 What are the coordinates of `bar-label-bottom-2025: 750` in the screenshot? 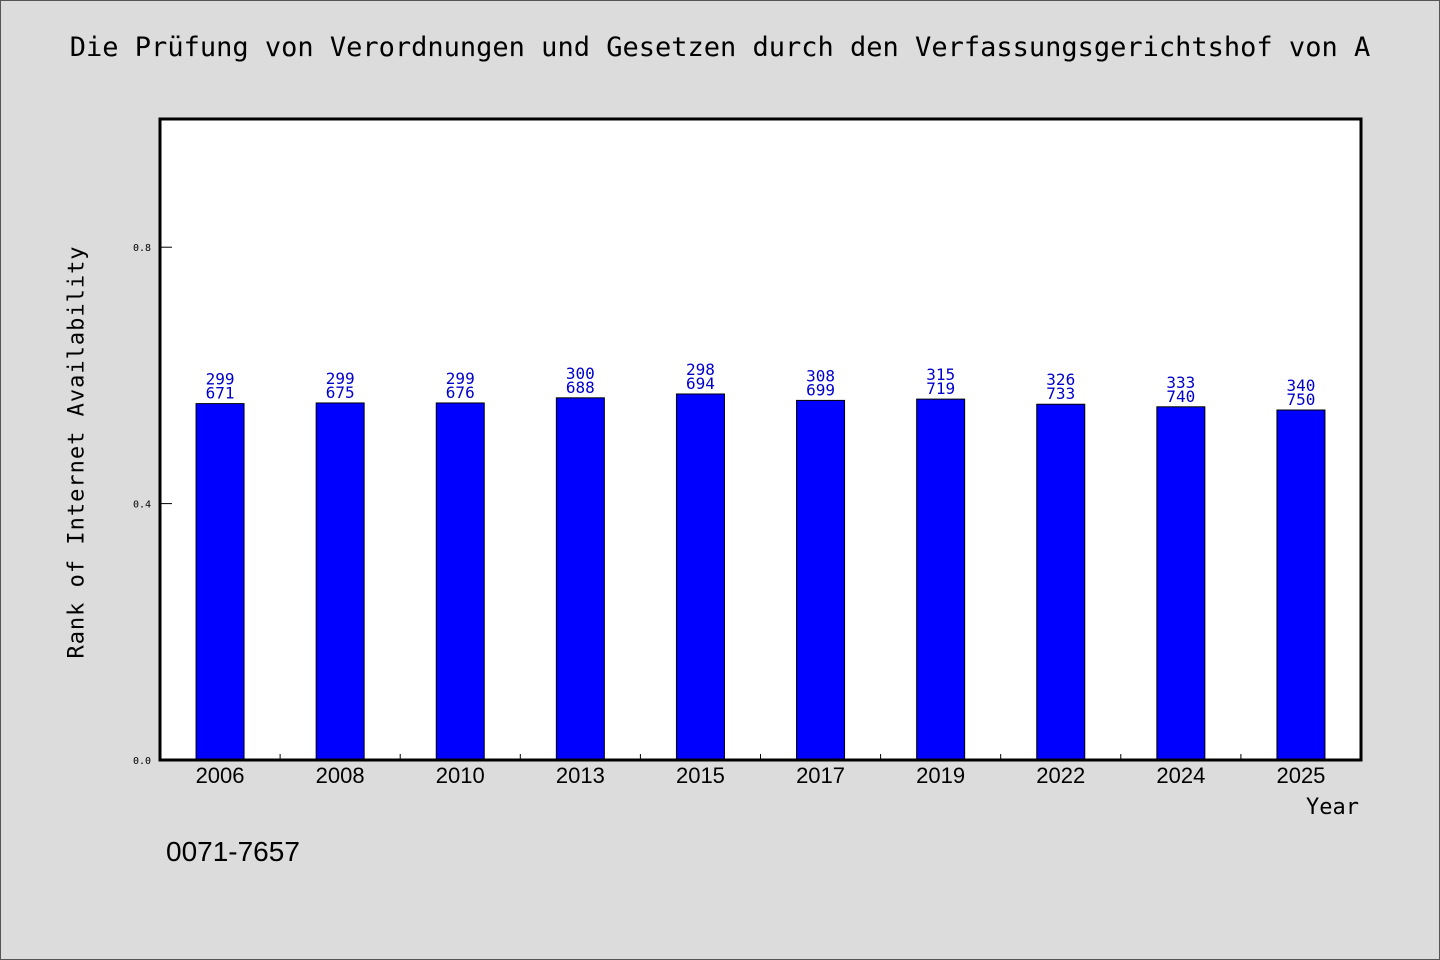 It's located at (1300, 399).